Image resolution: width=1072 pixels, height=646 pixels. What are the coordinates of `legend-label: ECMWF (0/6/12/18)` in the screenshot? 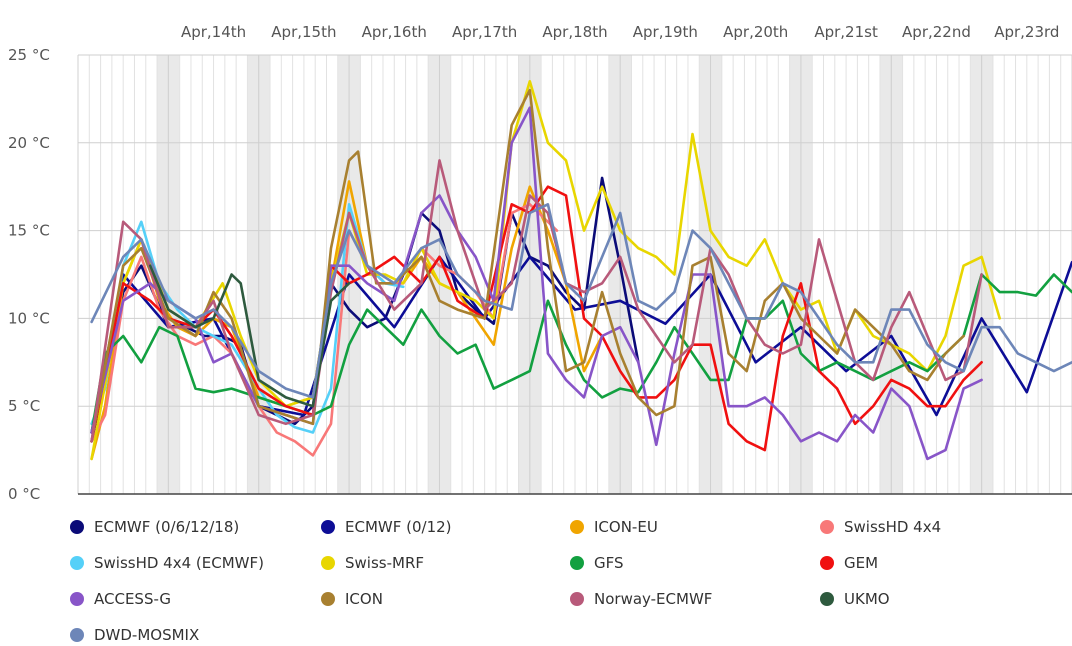 It's located at (167, 527).